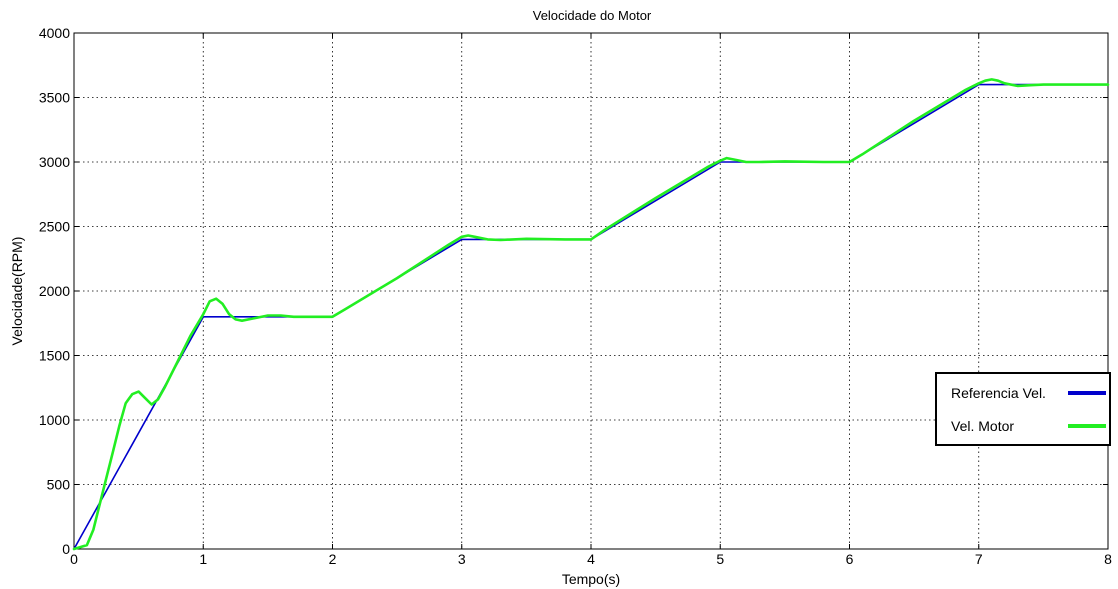  I want to click on y-tick-label: 2500, so click(54, 227).